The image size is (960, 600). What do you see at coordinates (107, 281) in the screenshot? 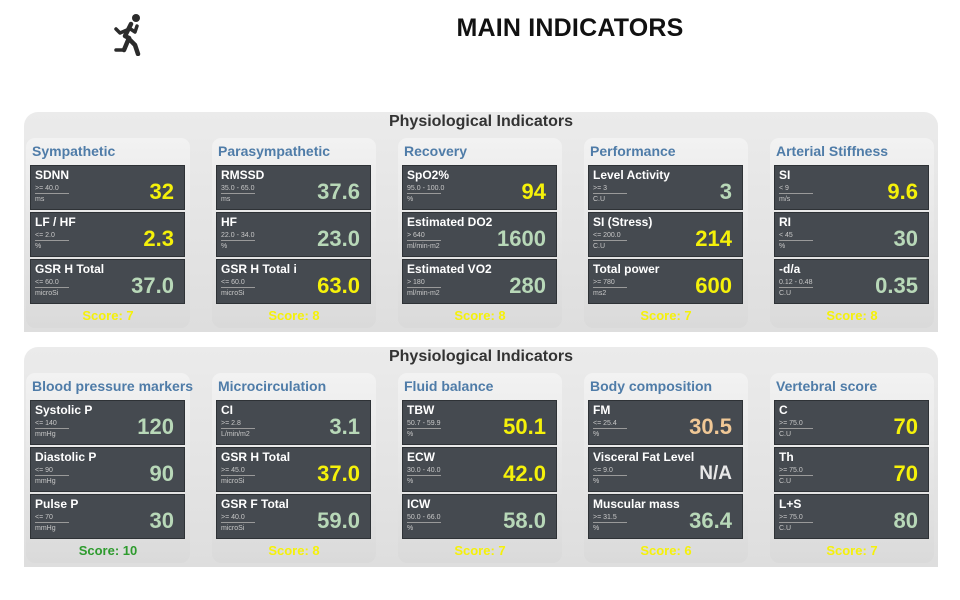
I see `indicator-card: GSR H Total <= 60.0 microSi 37.0` at bounding box center [107, 281].